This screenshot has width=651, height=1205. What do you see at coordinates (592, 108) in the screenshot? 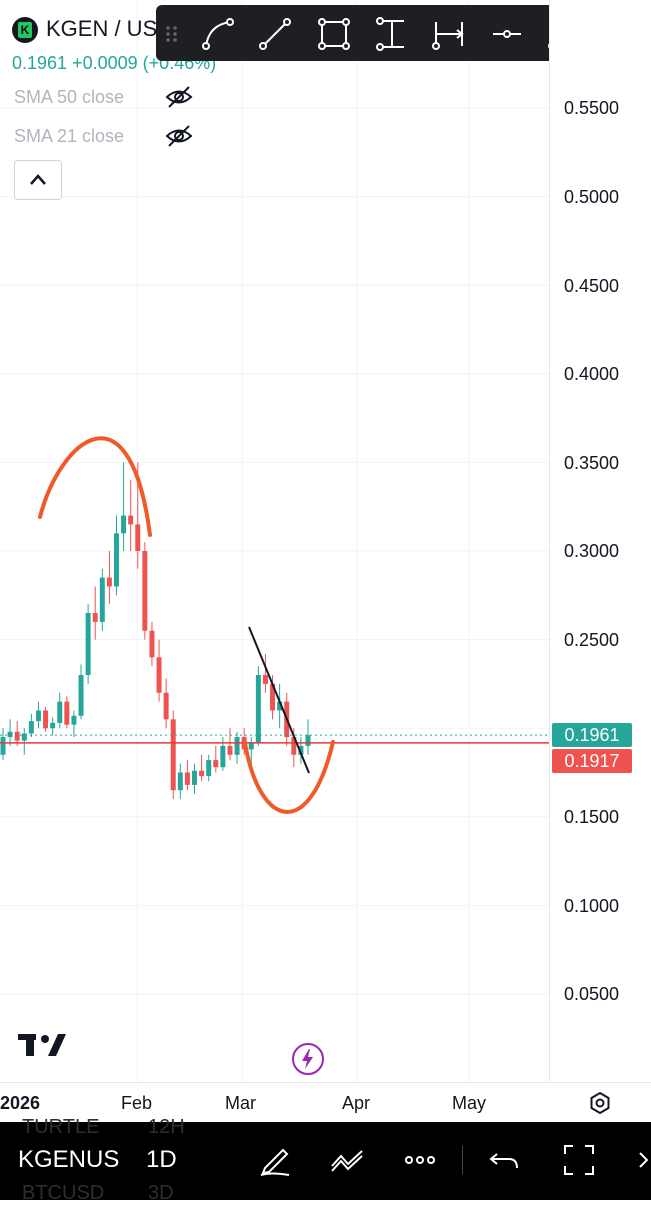
I see `price-tick: 0.5500` at bounding box center [592, 108].